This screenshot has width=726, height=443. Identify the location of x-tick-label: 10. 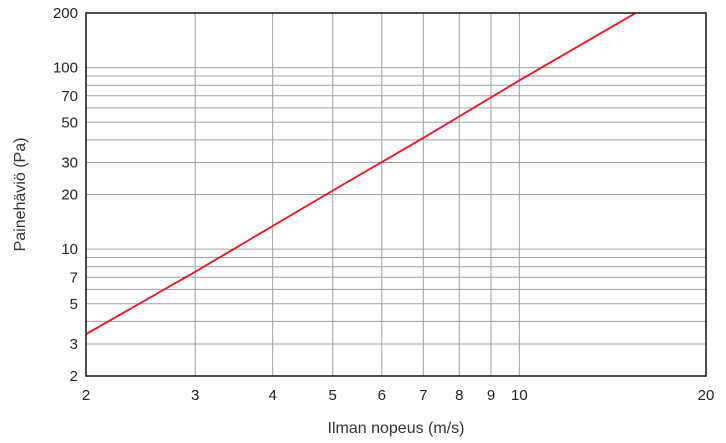
(519, 395).